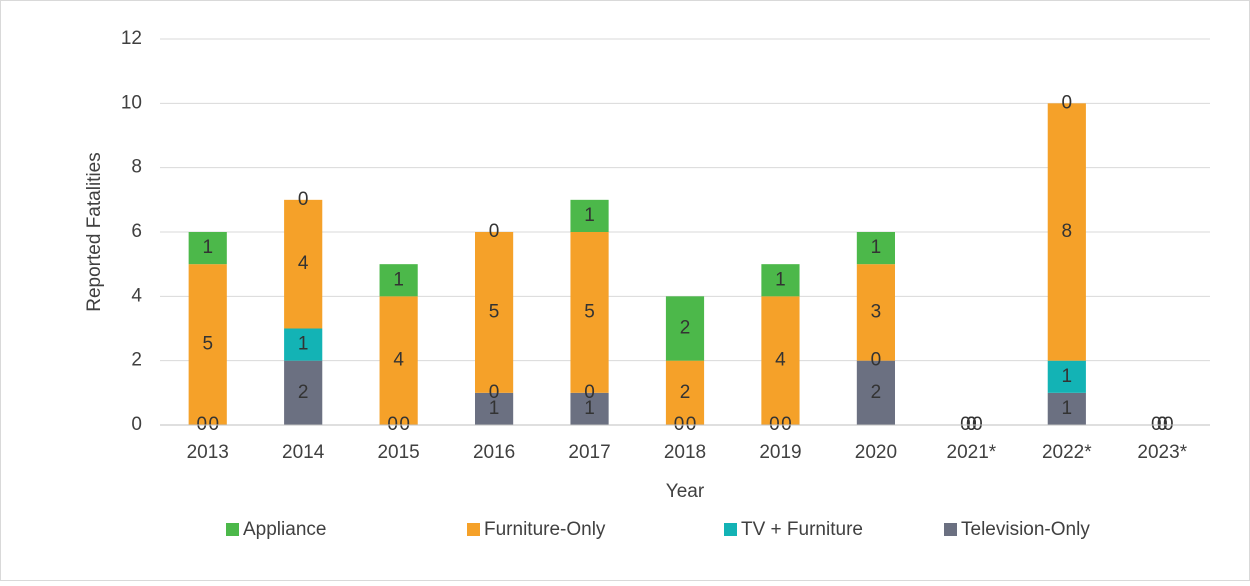 The height and width of the screenshot is (586, 1250). I want to click on y-tick-label: 0, so click(136, 424).